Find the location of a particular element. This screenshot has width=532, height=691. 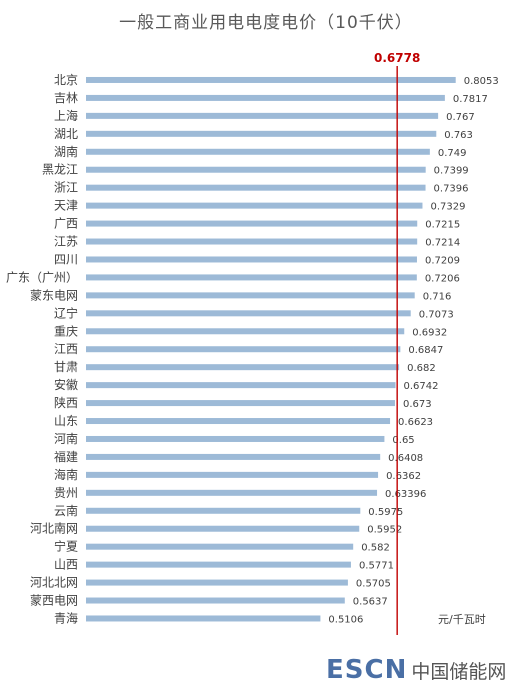

data-label: 0.6932 is located at coordinates (429, 332).